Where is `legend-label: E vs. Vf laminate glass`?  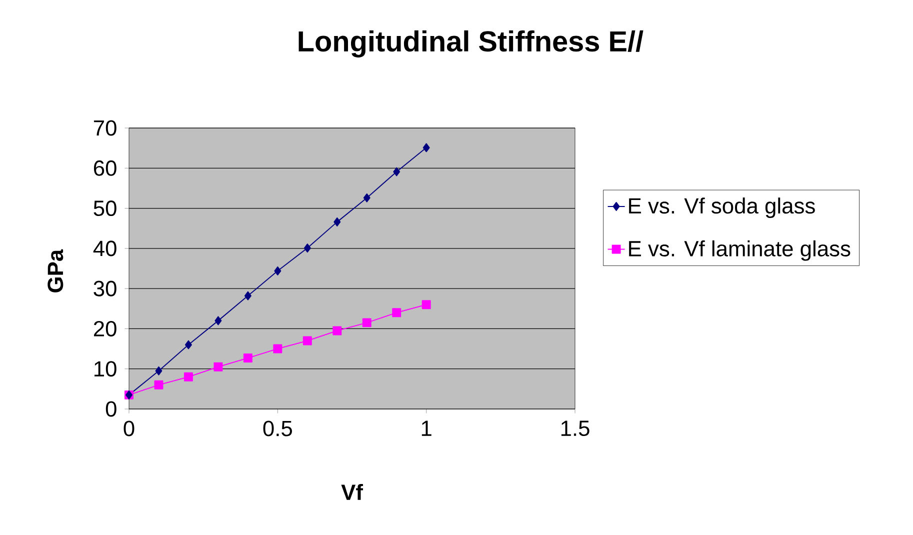
legend-label: E vs. Vf laminate glass is located at coordinates (739, 250).